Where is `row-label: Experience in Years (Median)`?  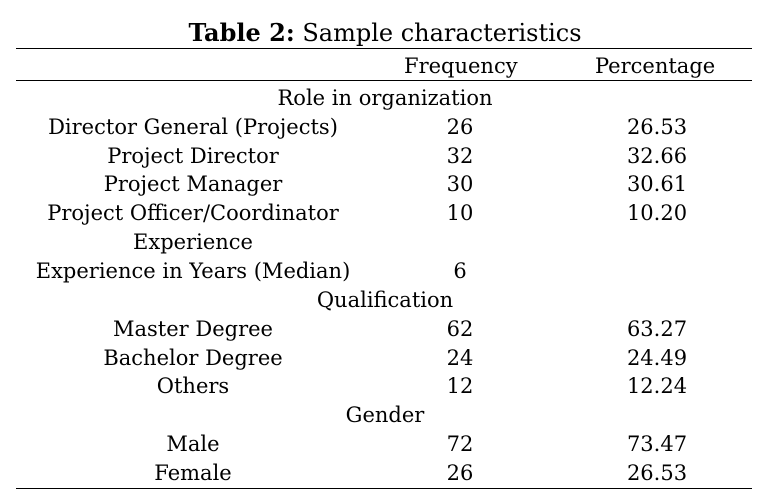 row-label: Experience in Years (Median) is located at coordinates (193, 271).